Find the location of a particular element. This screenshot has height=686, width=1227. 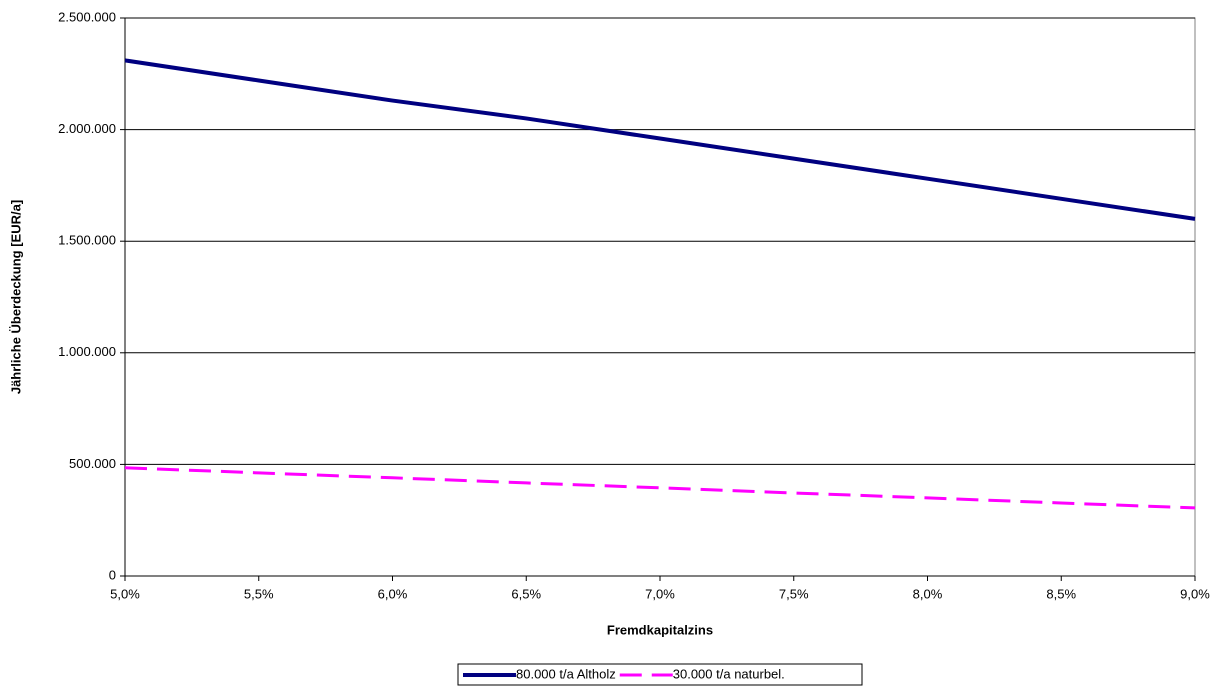

x-tick-label: 7,0% is located at coordinates (660, 593).